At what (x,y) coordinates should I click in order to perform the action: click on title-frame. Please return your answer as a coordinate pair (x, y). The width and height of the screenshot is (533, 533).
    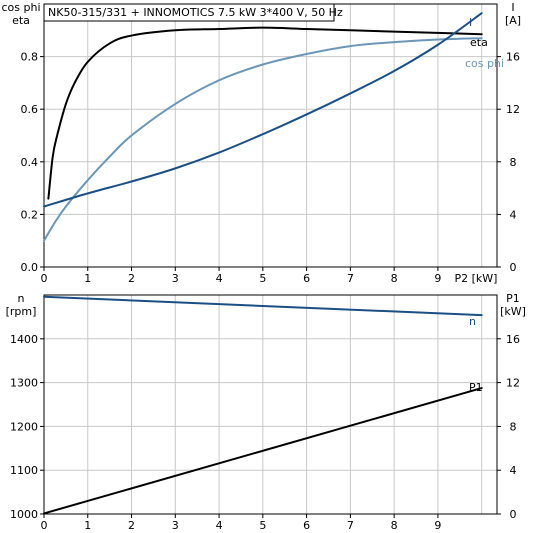
    Looking at the image, I should click on (189, 12).